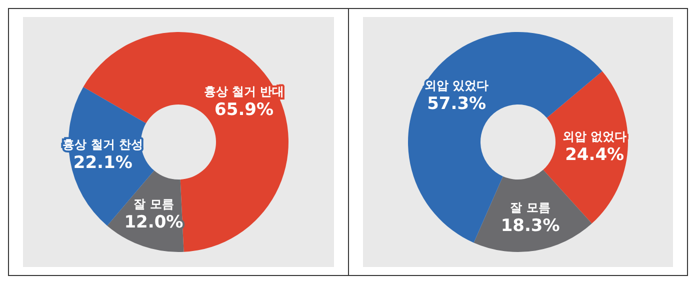 The width and height of the screenshot is (699, 288). I want to click on data-label: 65.9%, so click(244, 110).